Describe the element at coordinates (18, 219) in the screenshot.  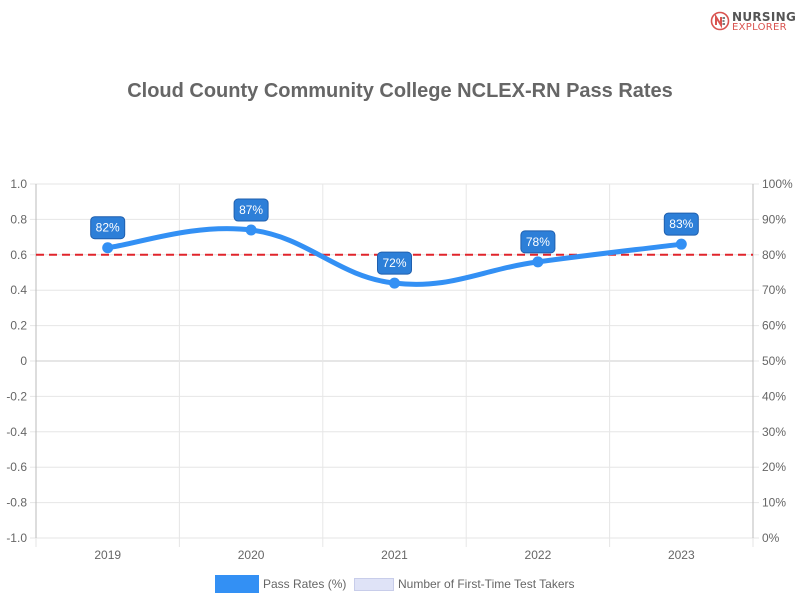
I see `left-tick-label: 0.8` at that location.